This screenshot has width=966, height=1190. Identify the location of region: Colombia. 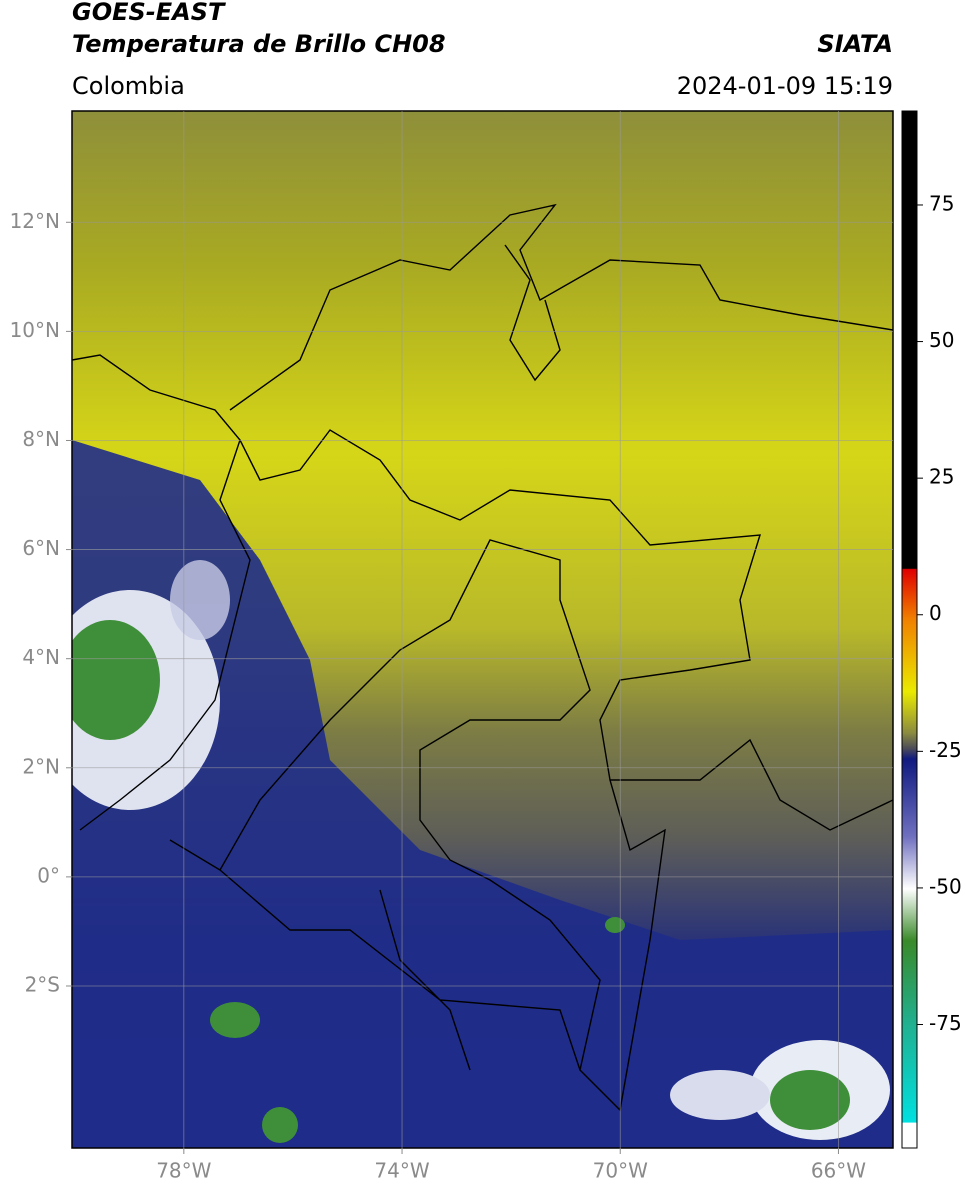
(128, 86).